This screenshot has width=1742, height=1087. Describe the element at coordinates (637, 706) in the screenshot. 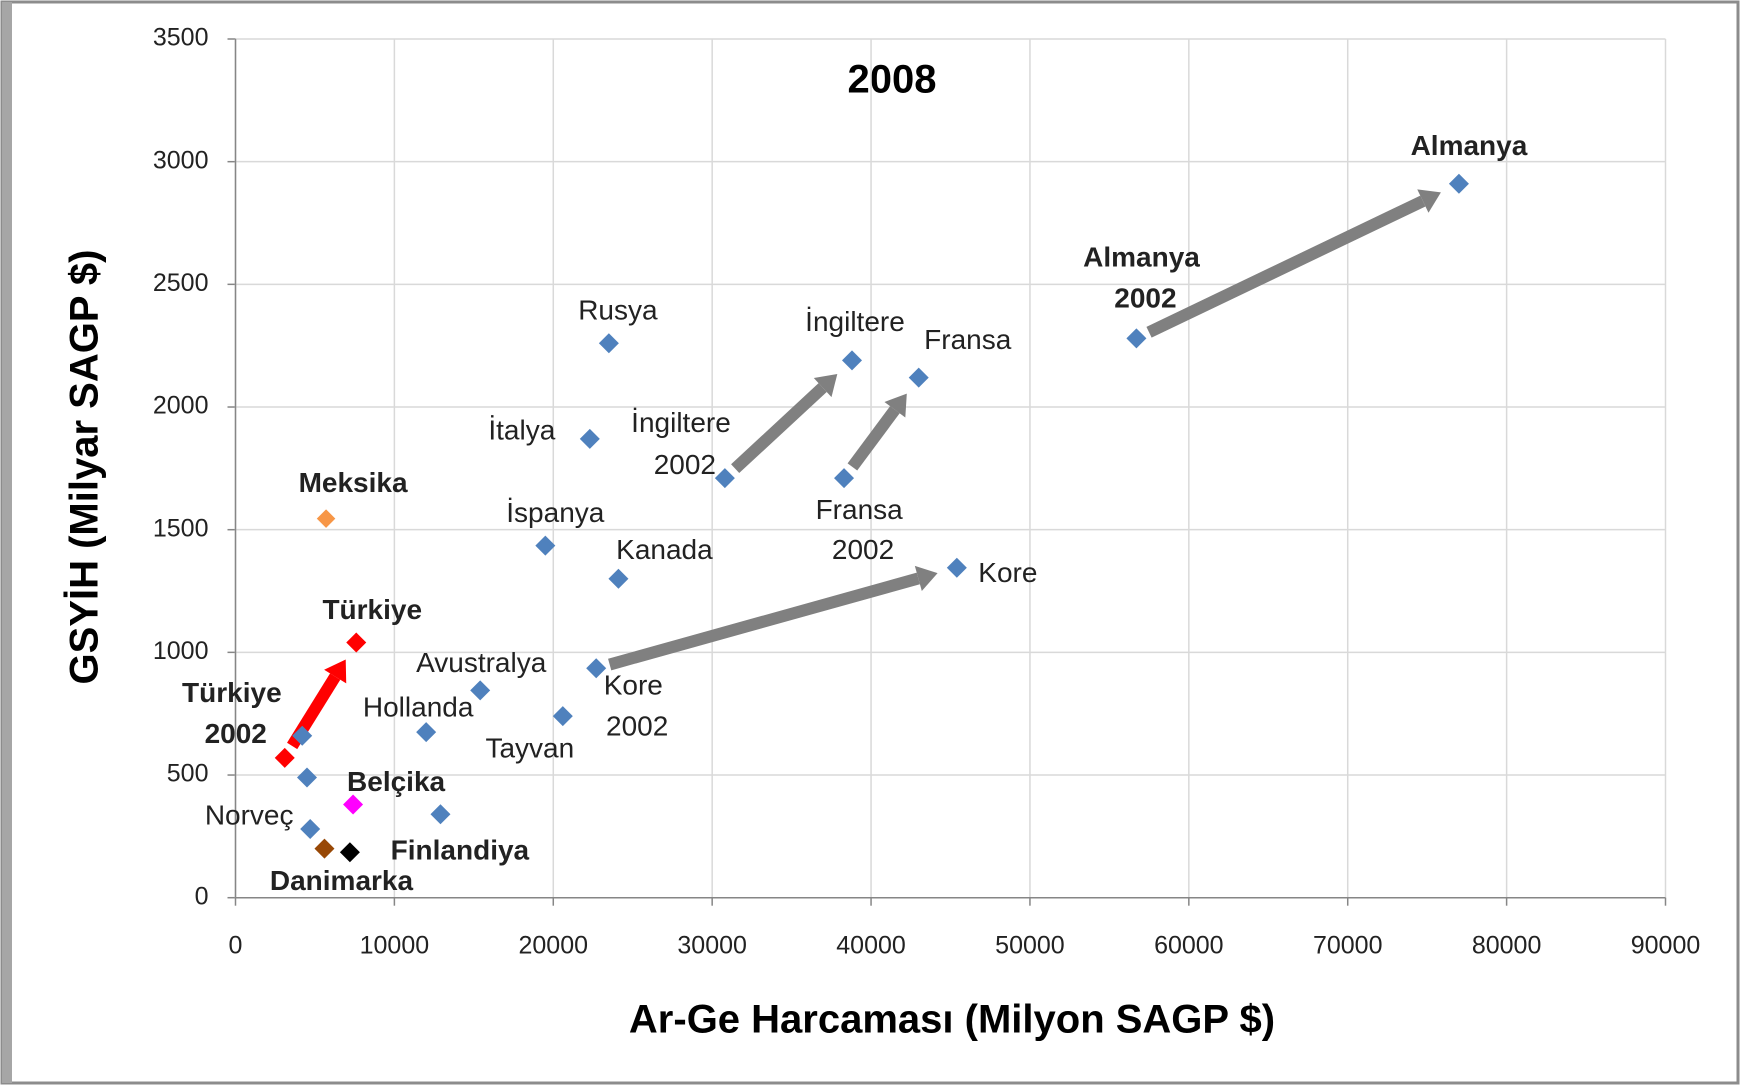

I see `point-label: Kore 2002` at that location.